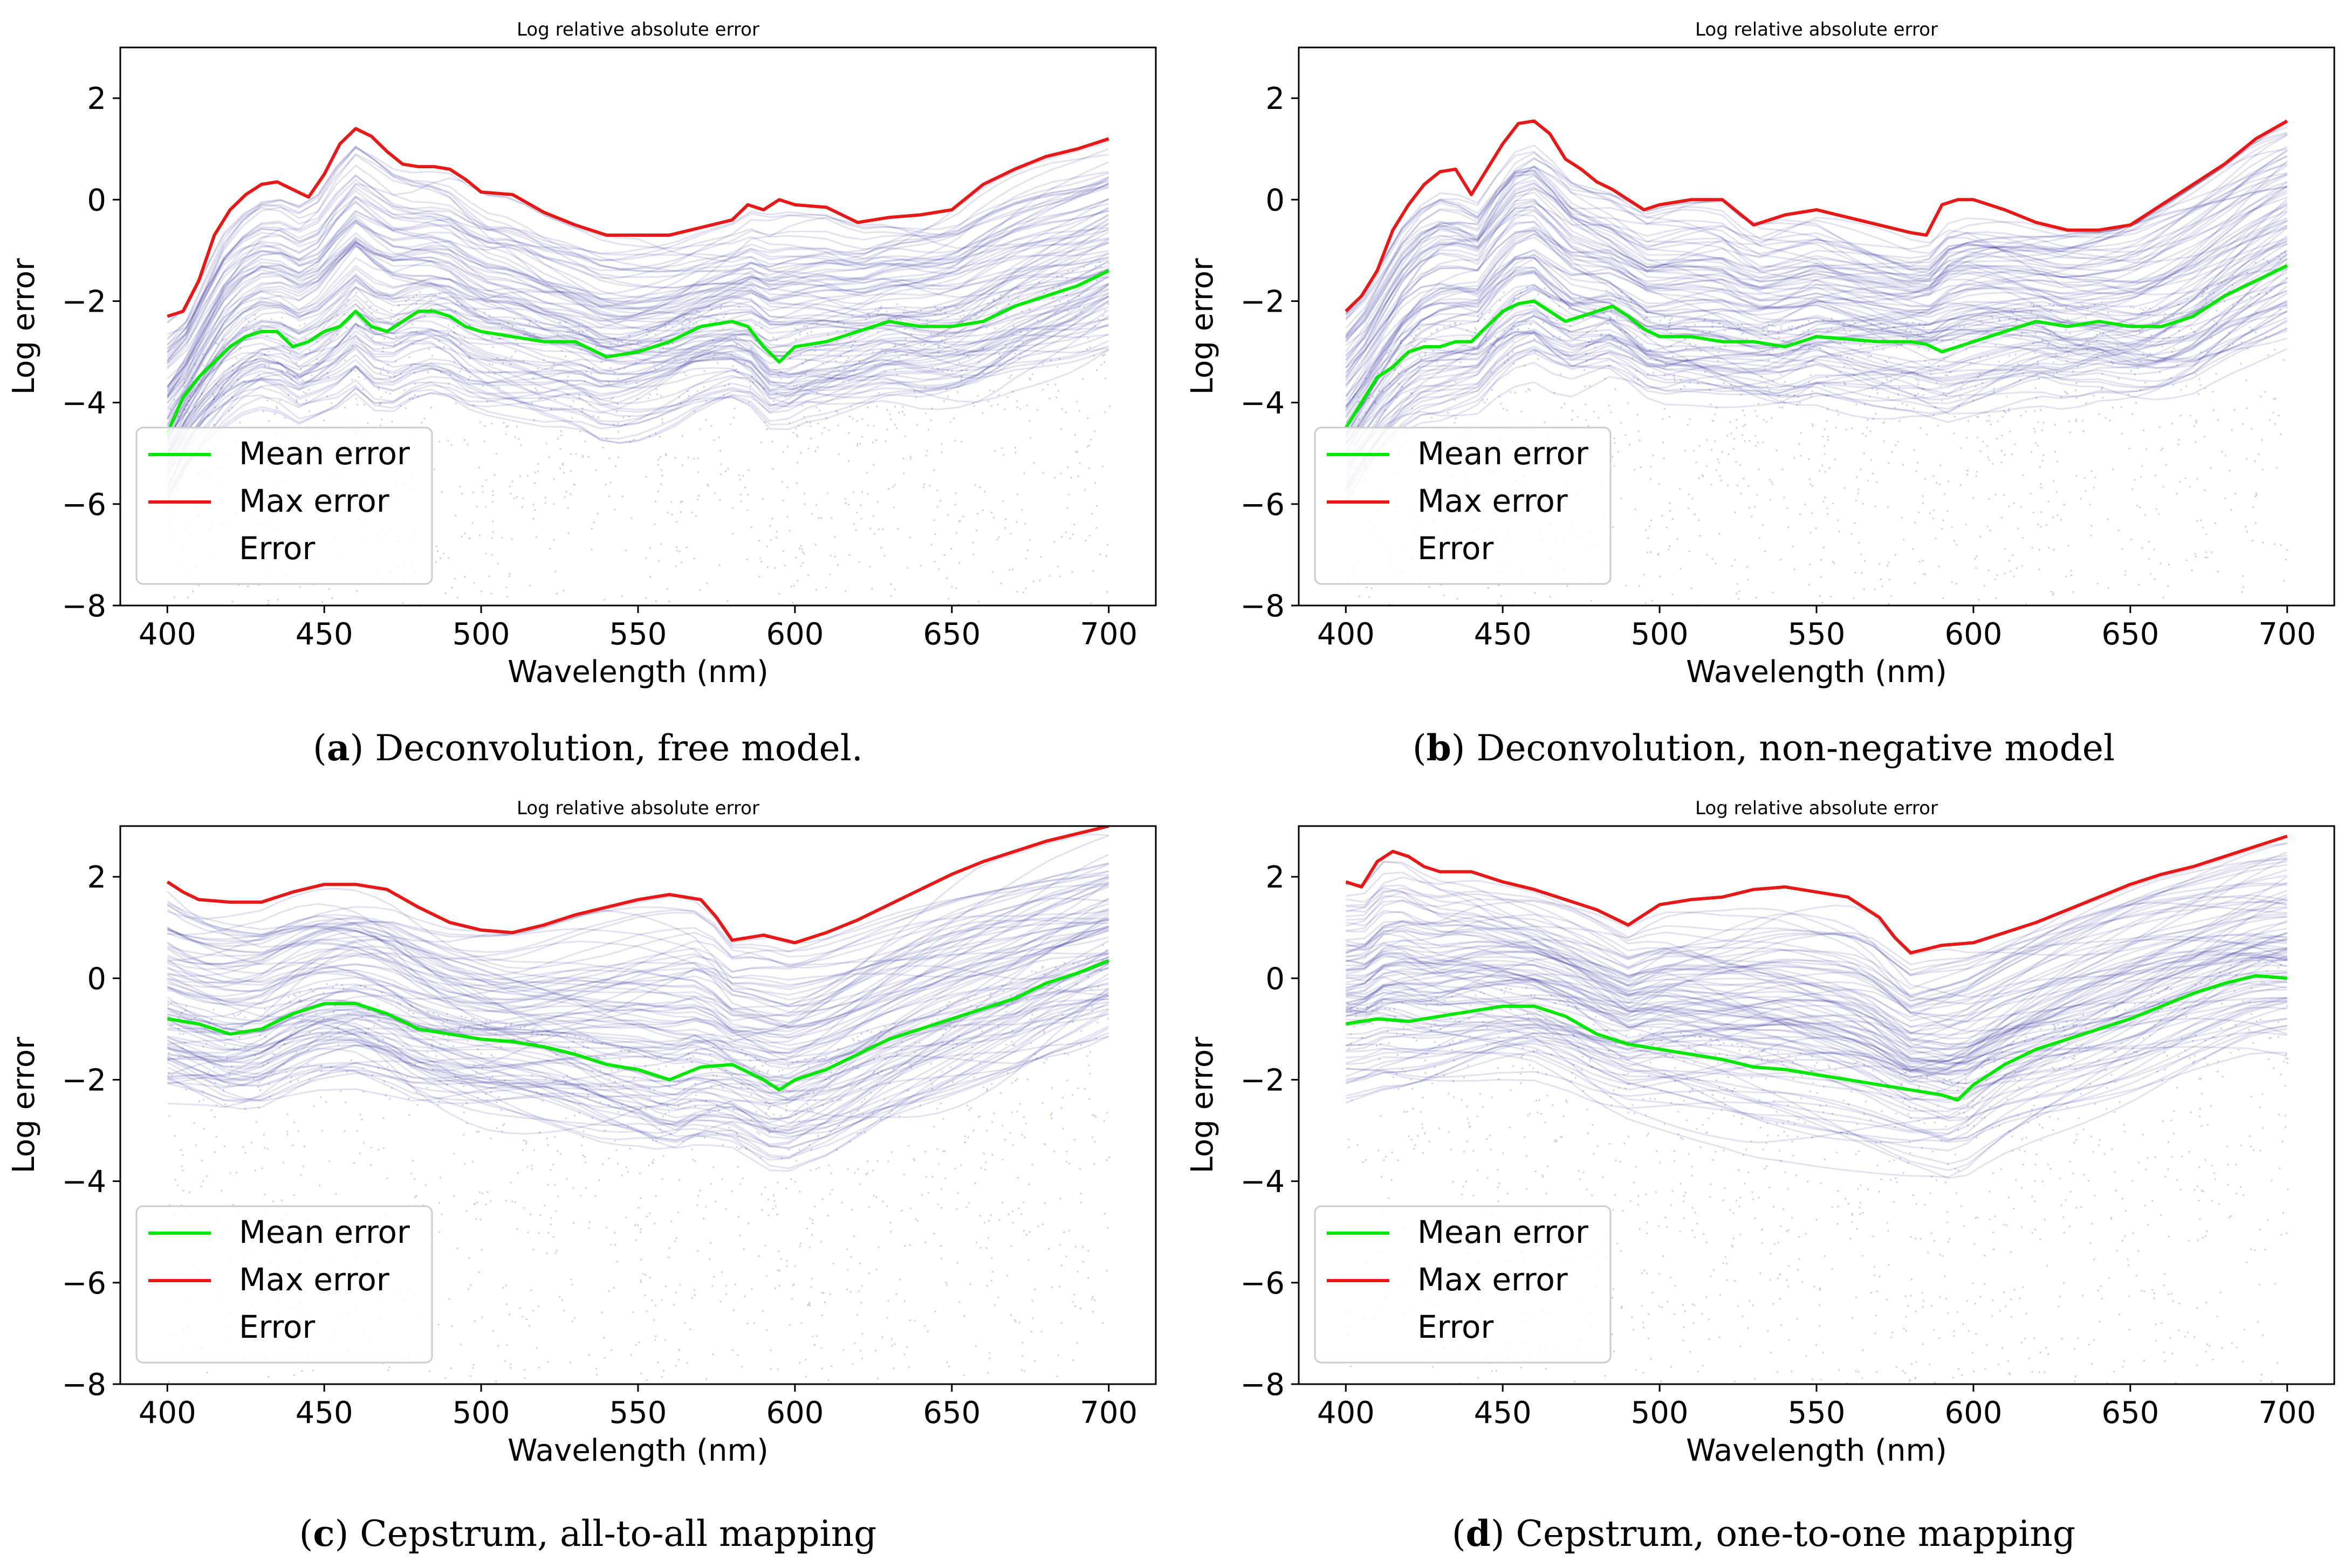 The image size is (2351, 1568). What do you see at coordinates (1275, 877) in the screenshot?
I see `y-tick-label: 2` at bounding box center [1275, 877].